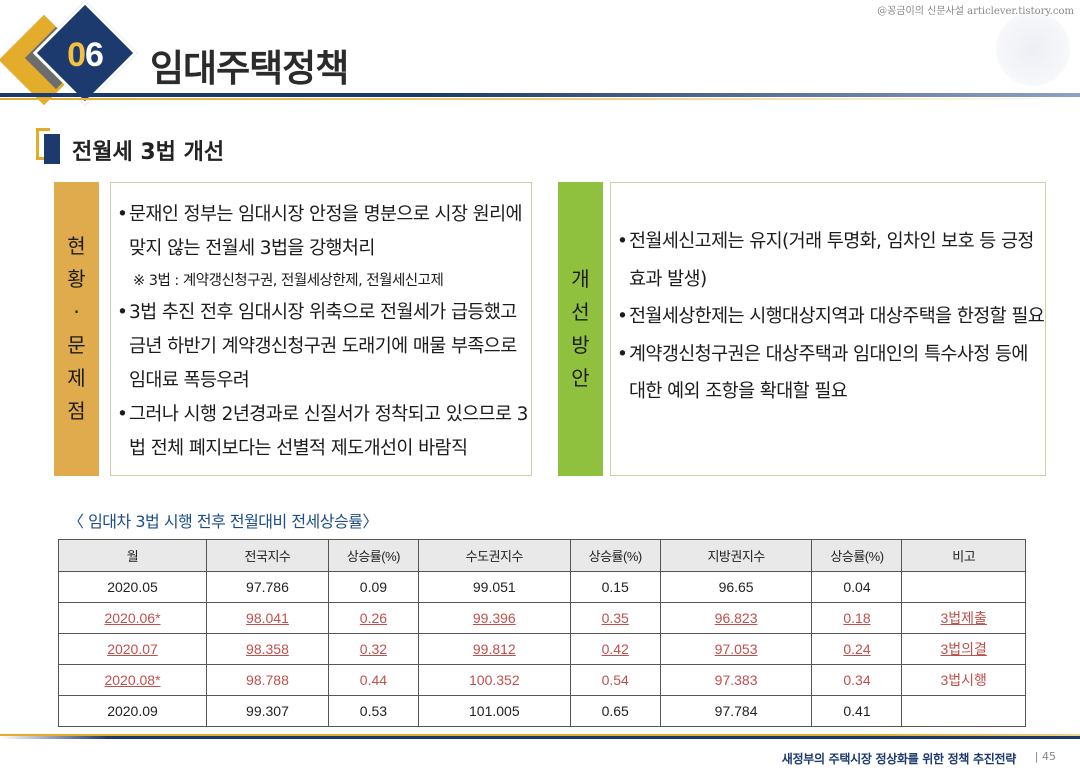 The width and height of the screenshot is (1080, 782). I want to click on section-bracket-icon, so click(43, 144).